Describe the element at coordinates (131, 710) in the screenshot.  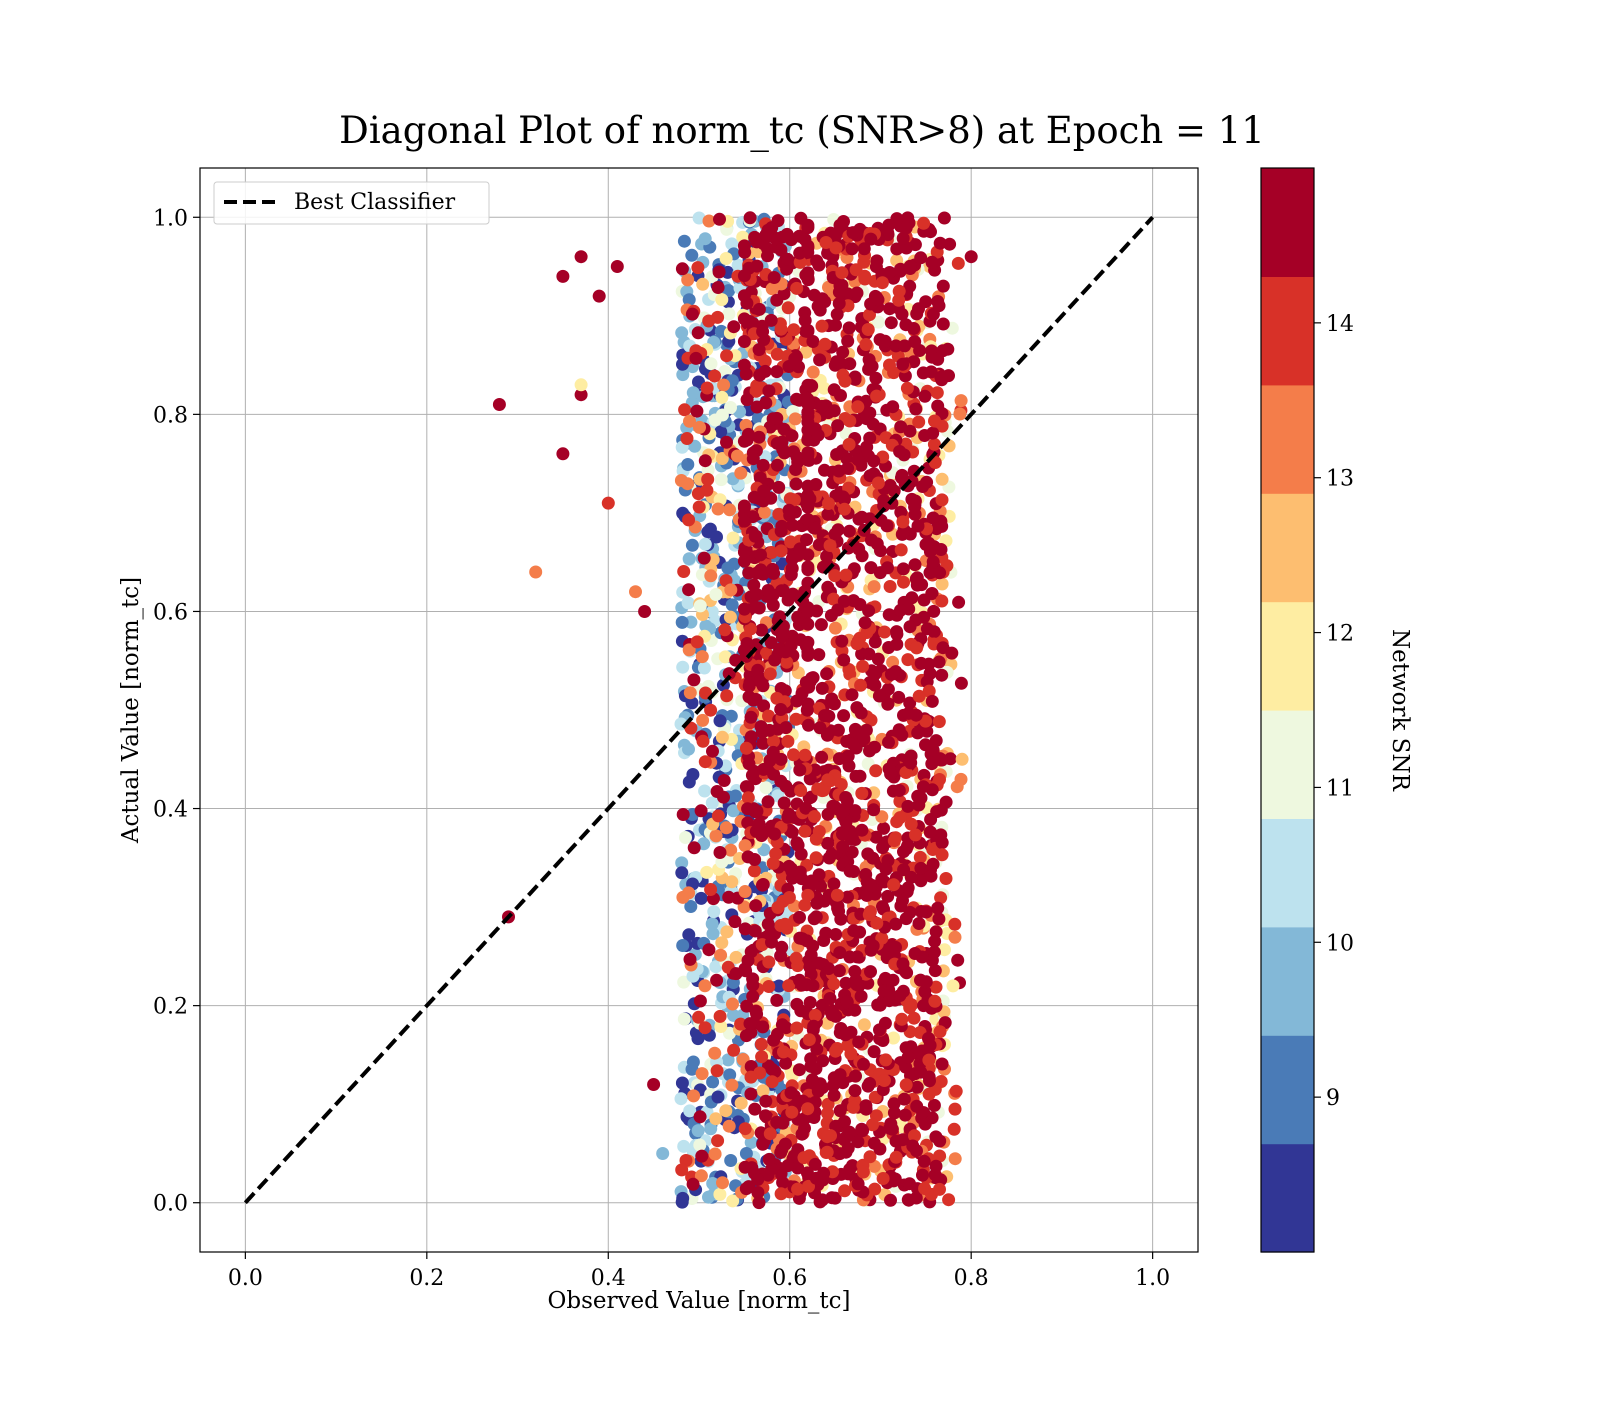
I see `y-axis-title: Actual Value [norm_tc]` at that location.